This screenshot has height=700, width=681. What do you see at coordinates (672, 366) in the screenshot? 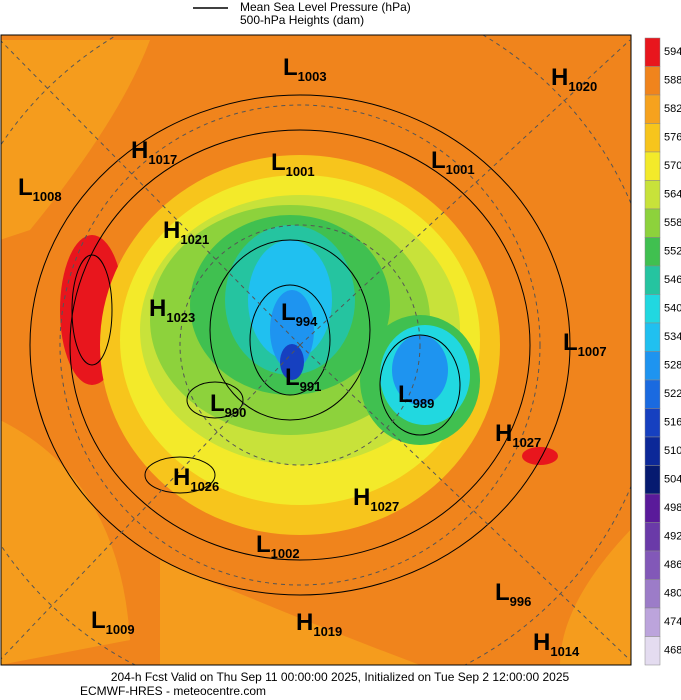
I see `colorbar-label: 528` at bounding box center [672, 366].